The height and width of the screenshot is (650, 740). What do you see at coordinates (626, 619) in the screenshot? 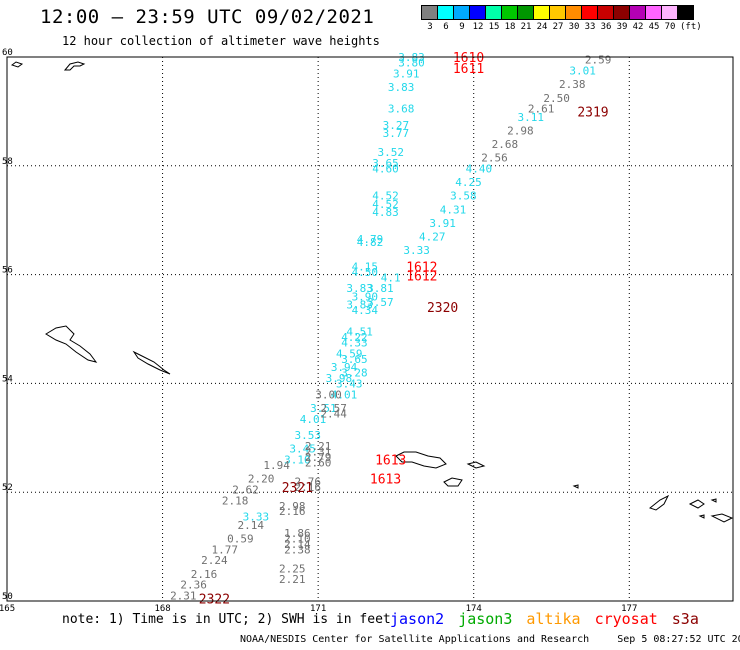
I see `legend-entry-cryosat: cryosat` at bounding box center [626, 619].